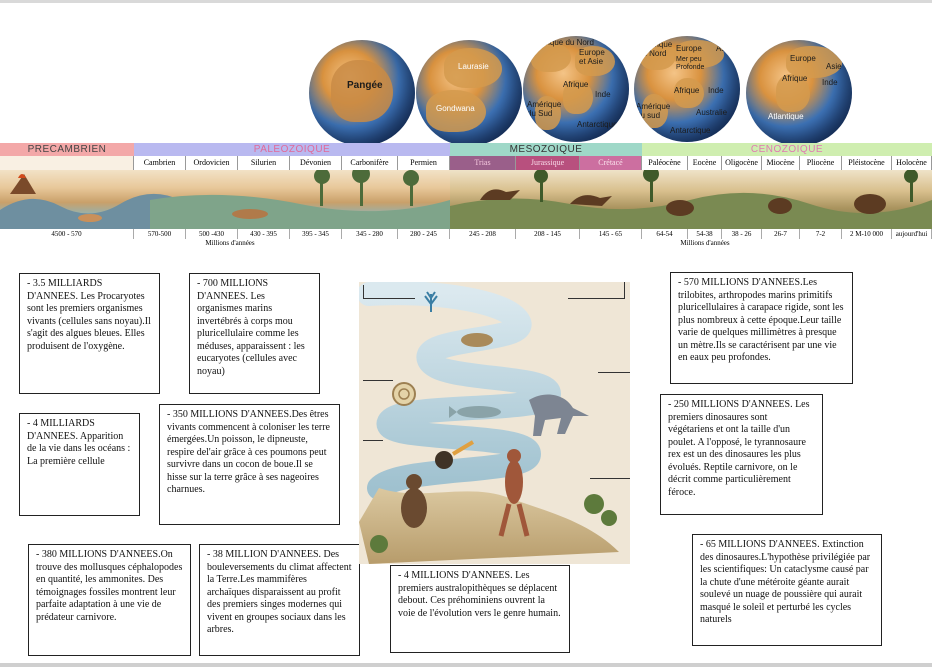  What do you see at coordinates (690, 63) in the screenshot?
I see `globe-label: Mer peu Profonde` at bounding box center [690, 63].